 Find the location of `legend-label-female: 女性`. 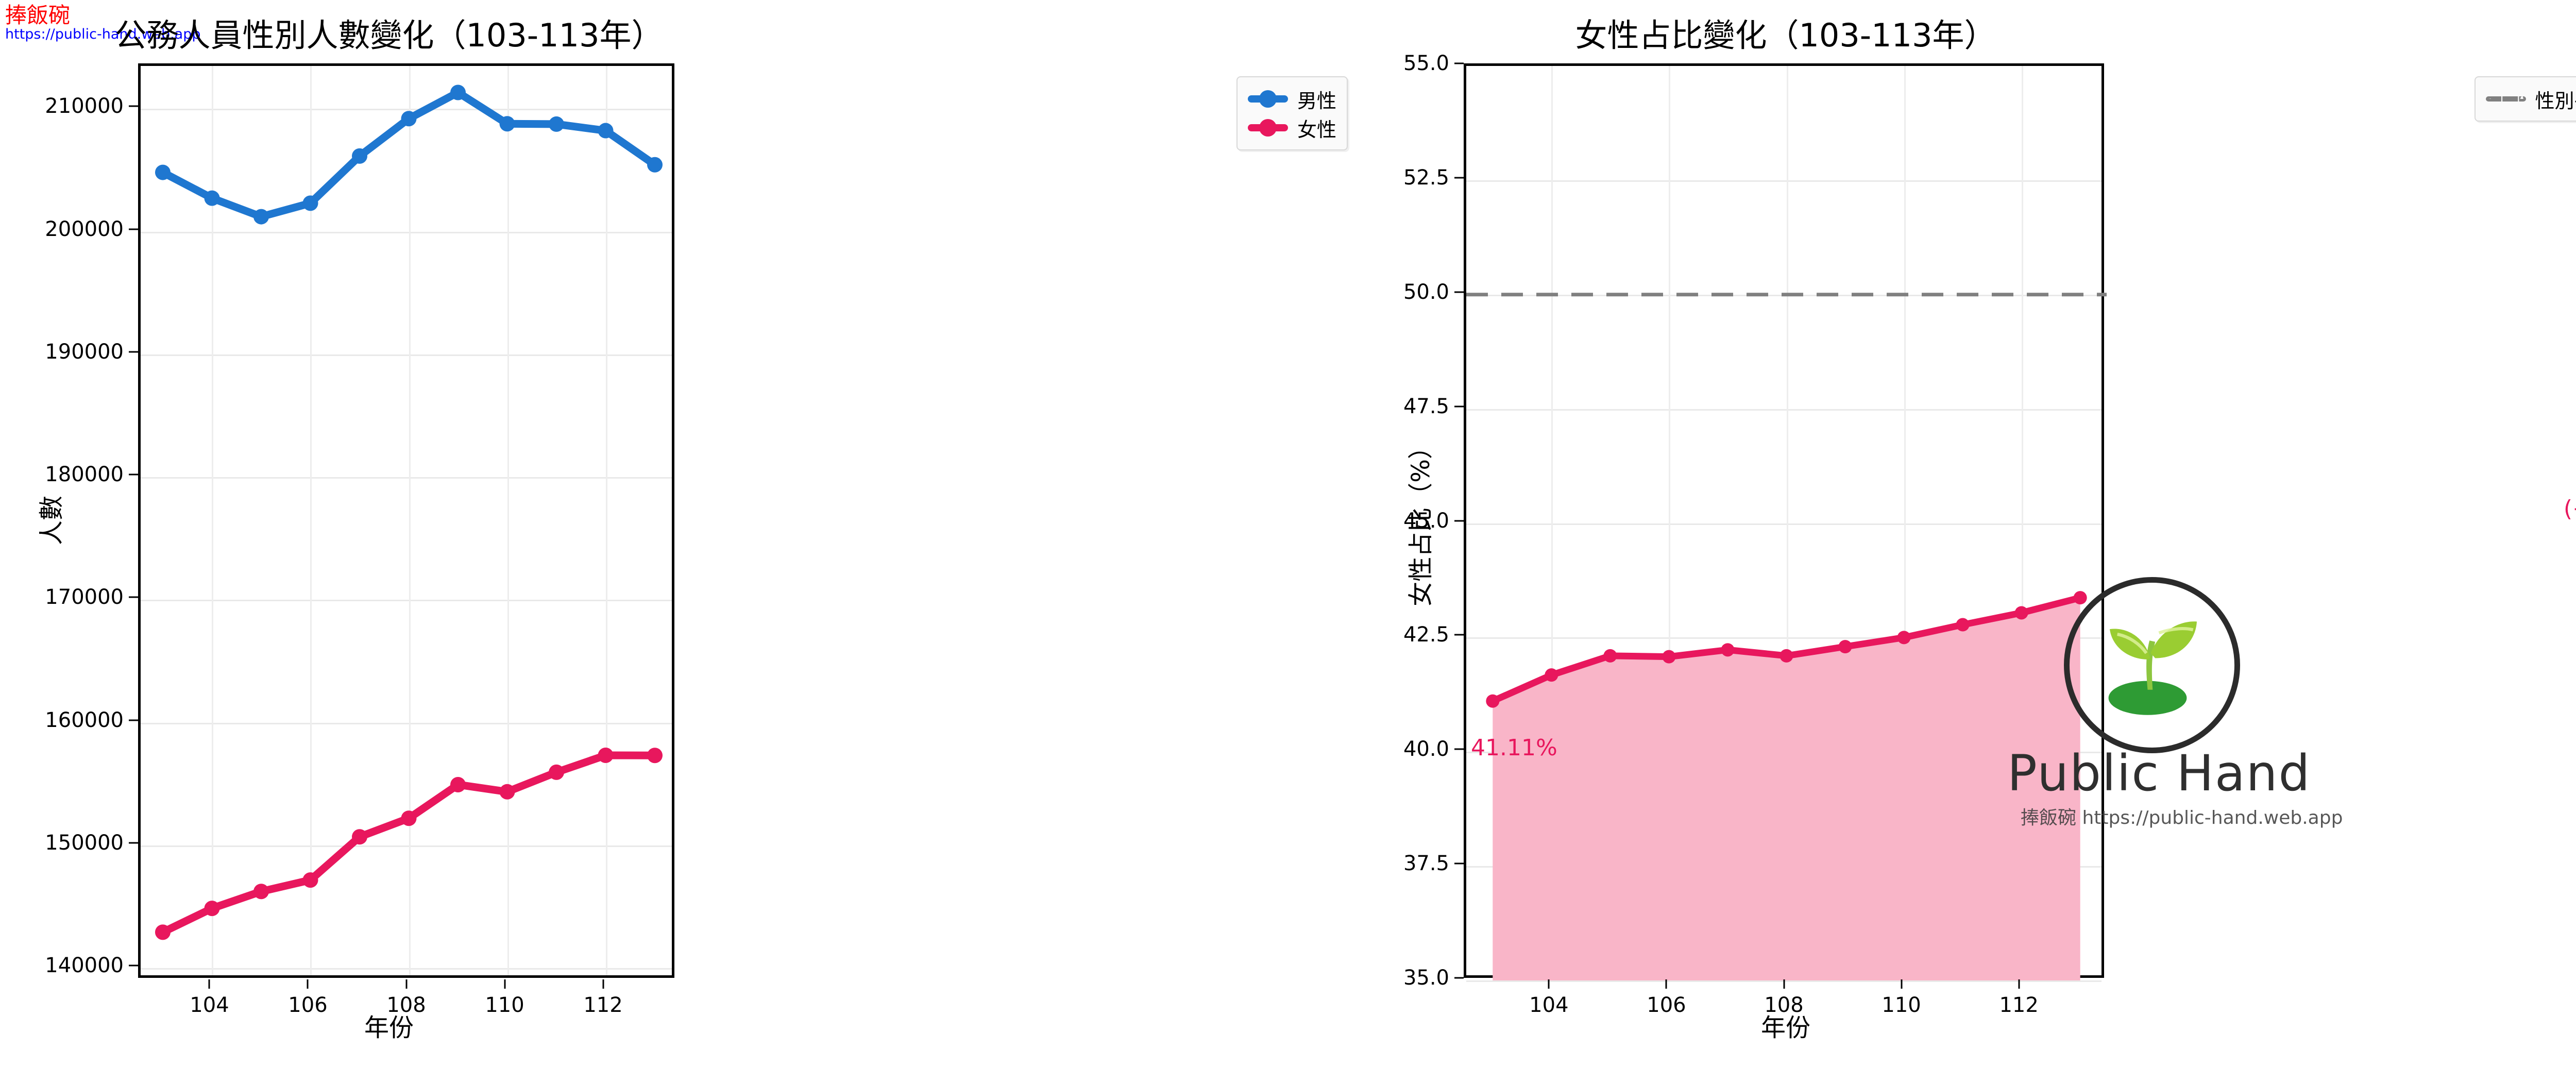

legend-label-female: 女性 is located at coordinates (1316, 130).